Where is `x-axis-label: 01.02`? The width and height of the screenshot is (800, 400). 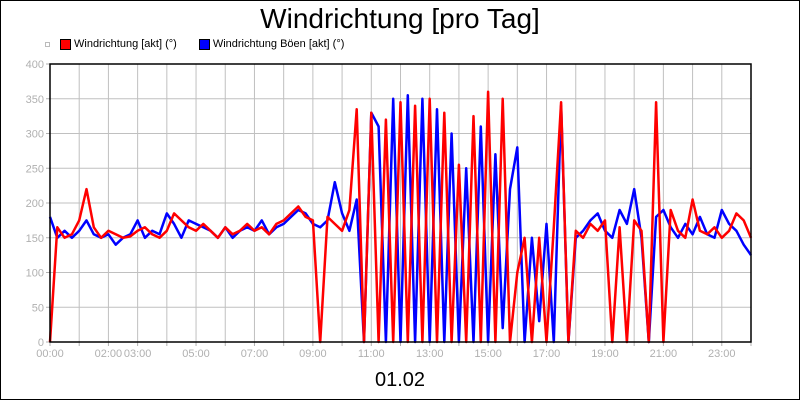 x-axis-label: 01.02 is located at coordinates (400, 380).